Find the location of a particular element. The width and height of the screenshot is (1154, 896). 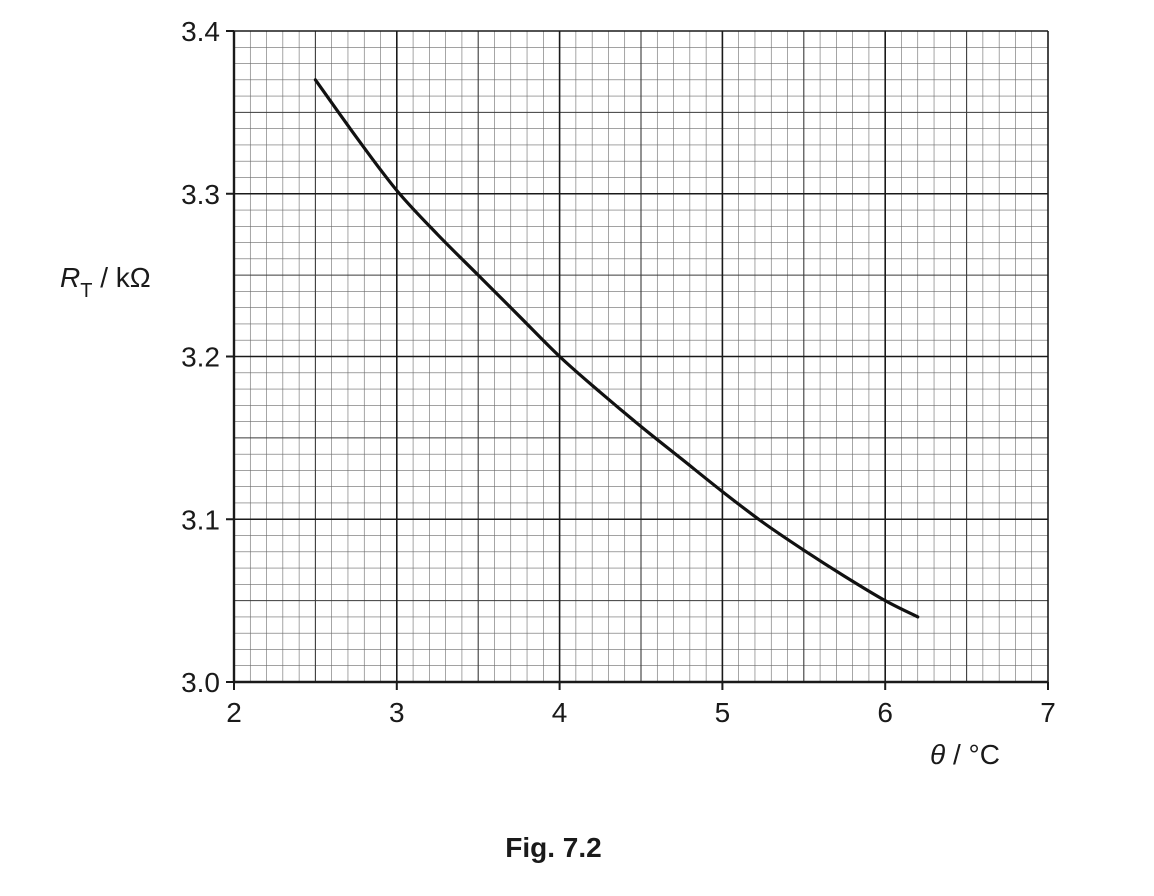

x-tick-label: 3 is located at coordinates (397, 712).